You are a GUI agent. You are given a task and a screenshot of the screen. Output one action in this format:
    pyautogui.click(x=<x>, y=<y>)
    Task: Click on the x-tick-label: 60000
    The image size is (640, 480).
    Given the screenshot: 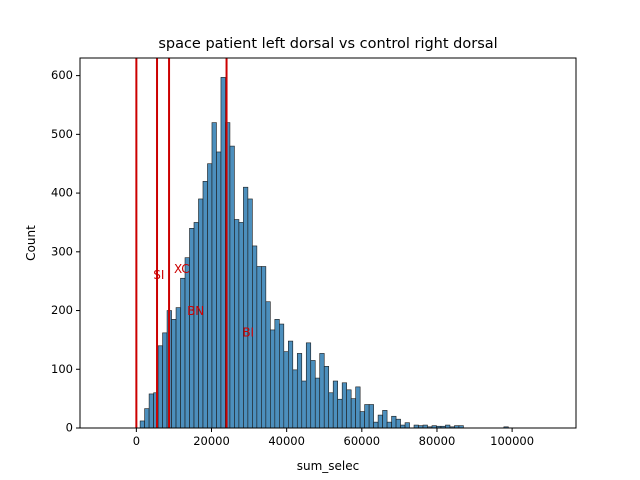 What is the action you would take?
    pyautogui.click(x=362, y=441)
    